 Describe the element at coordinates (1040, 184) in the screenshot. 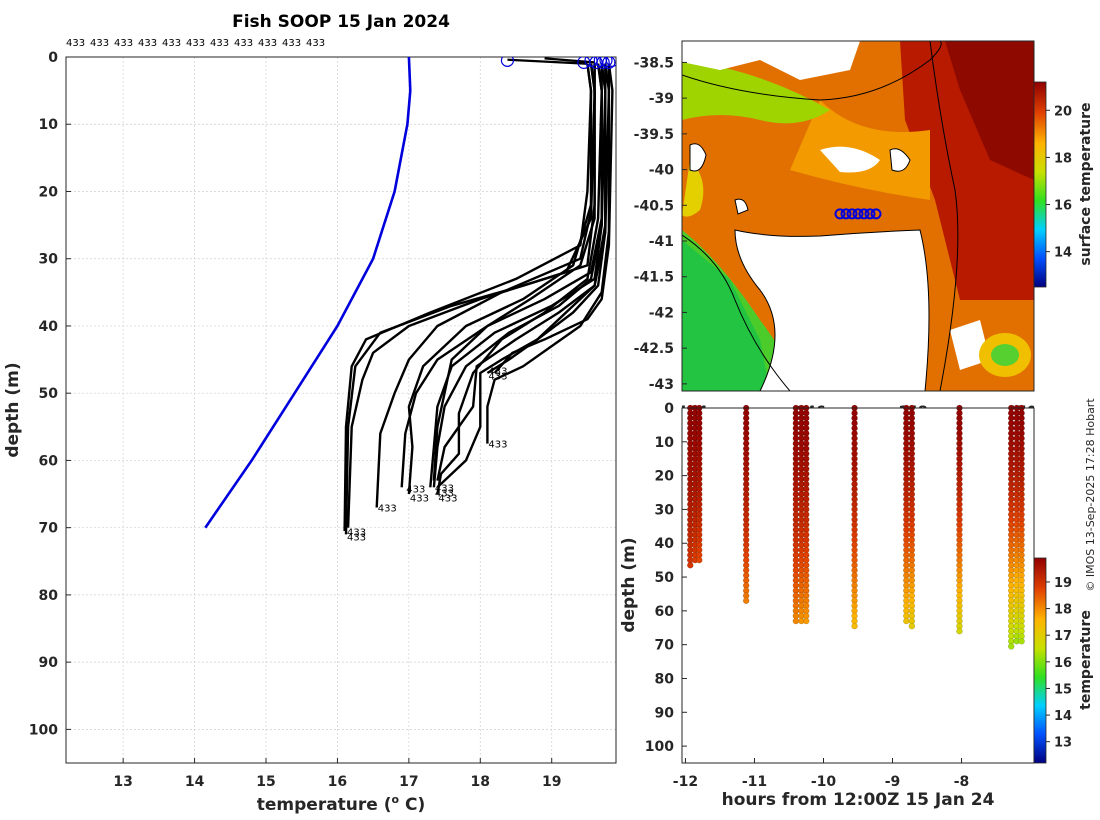

I see `sst-colorbar` at that location.